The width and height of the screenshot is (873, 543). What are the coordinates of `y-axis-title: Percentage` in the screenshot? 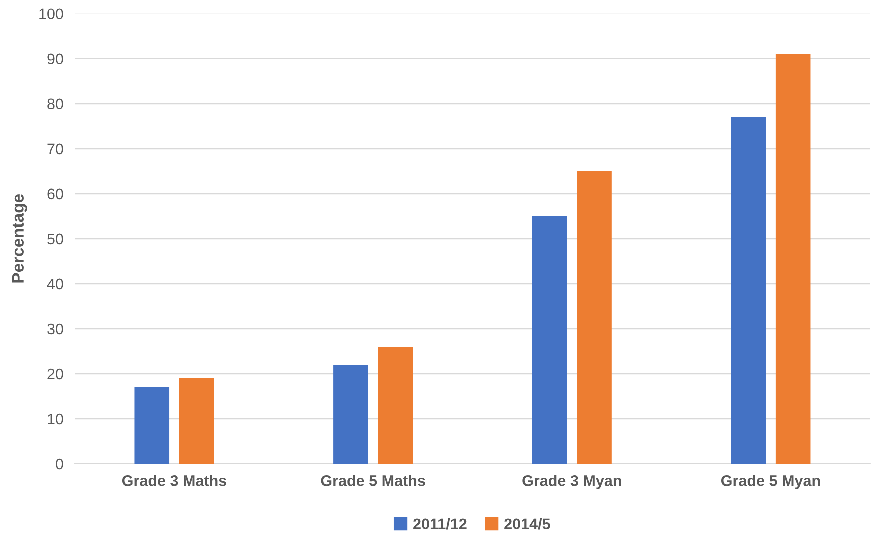 It's located at (20, 238).